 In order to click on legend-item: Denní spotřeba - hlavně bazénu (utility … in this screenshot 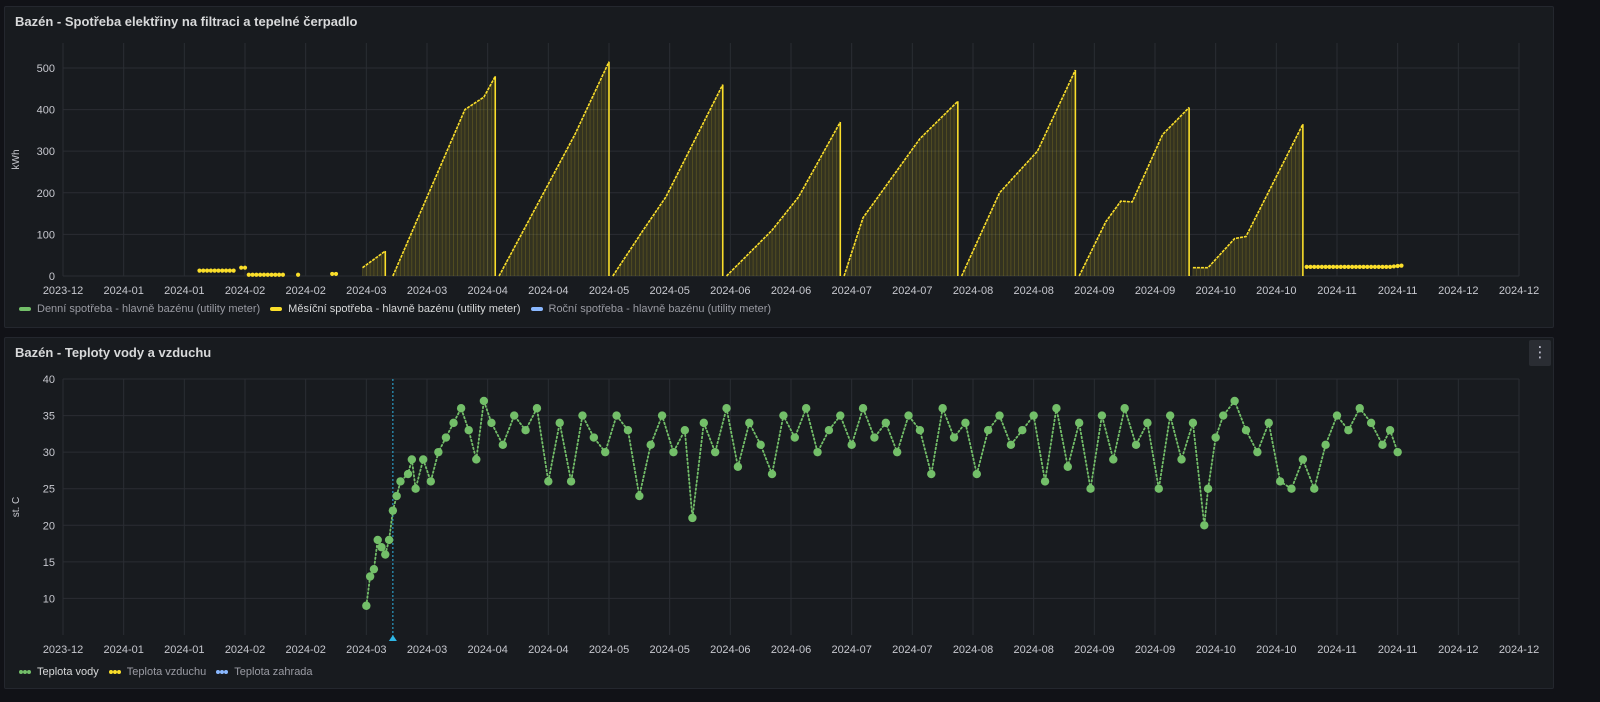, I will do `click(139, 309)`.